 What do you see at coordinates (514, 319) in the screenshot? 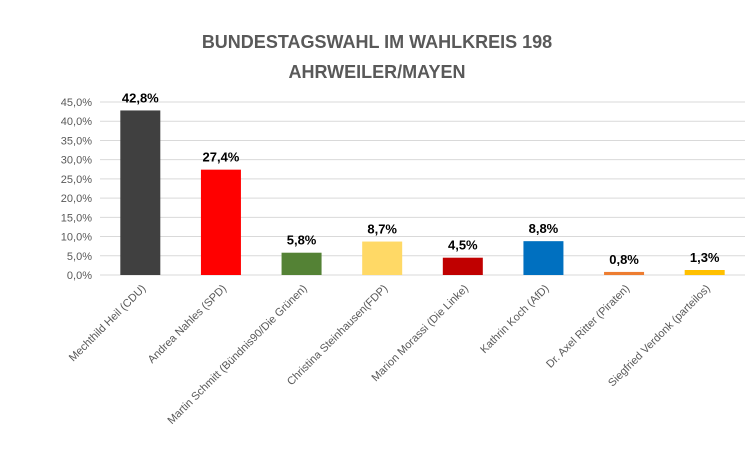
I see `x-tick-label: Kathrin Koch (AfD)` at bounding box center [514, 319].